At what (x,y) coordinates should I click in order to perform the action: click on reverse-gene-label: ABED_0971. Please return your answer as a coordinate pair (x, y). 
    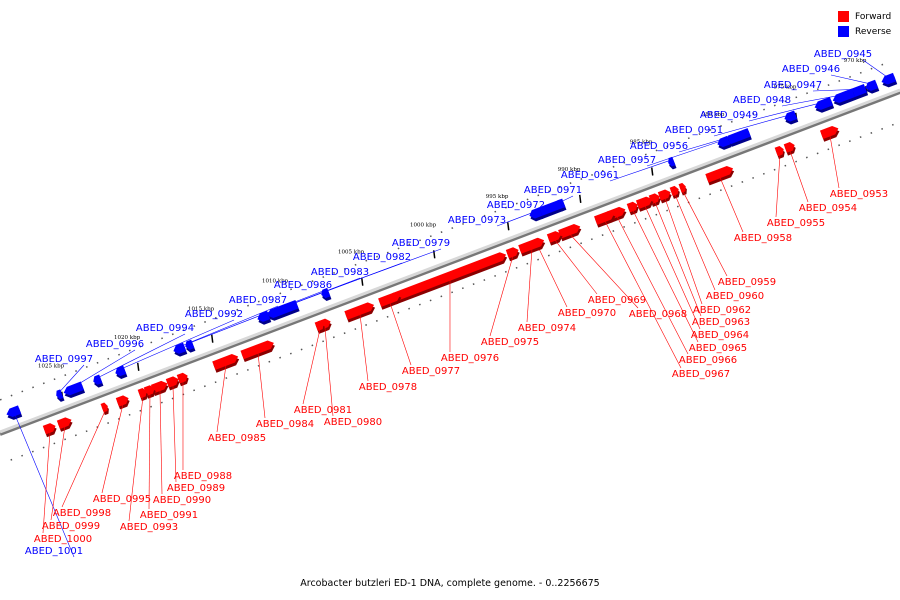
    Looking at the image, I should click on (553, 190).